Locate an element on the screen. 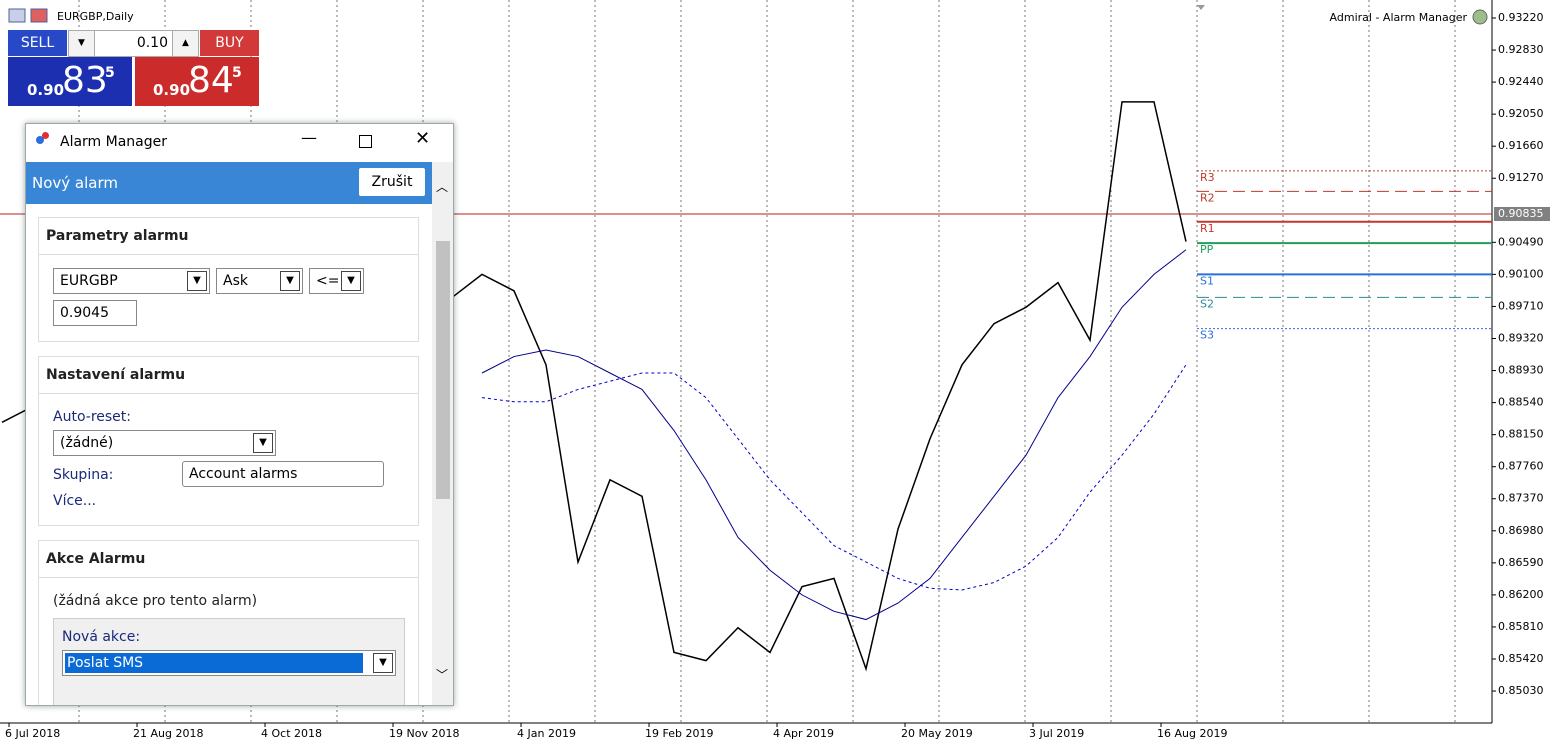  current-price-box is located at coordinates (1522, 213).